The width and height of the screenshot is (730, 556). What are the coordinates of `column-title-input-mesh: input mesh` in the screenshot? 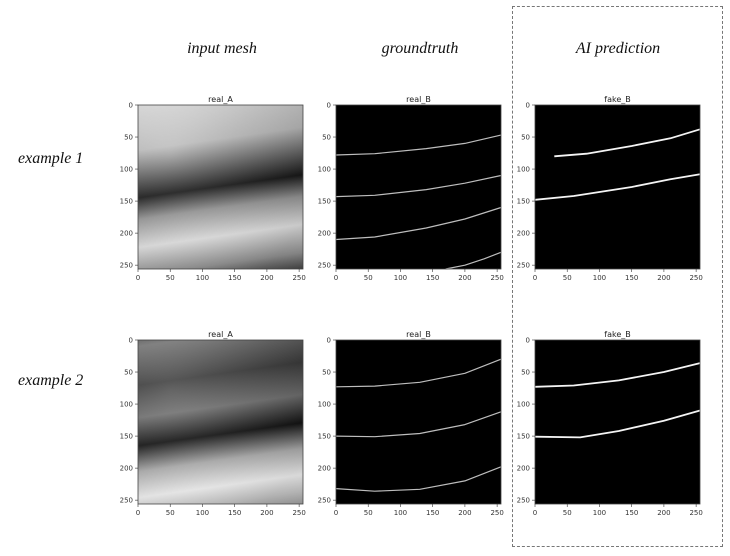 It's located at (222, 48).